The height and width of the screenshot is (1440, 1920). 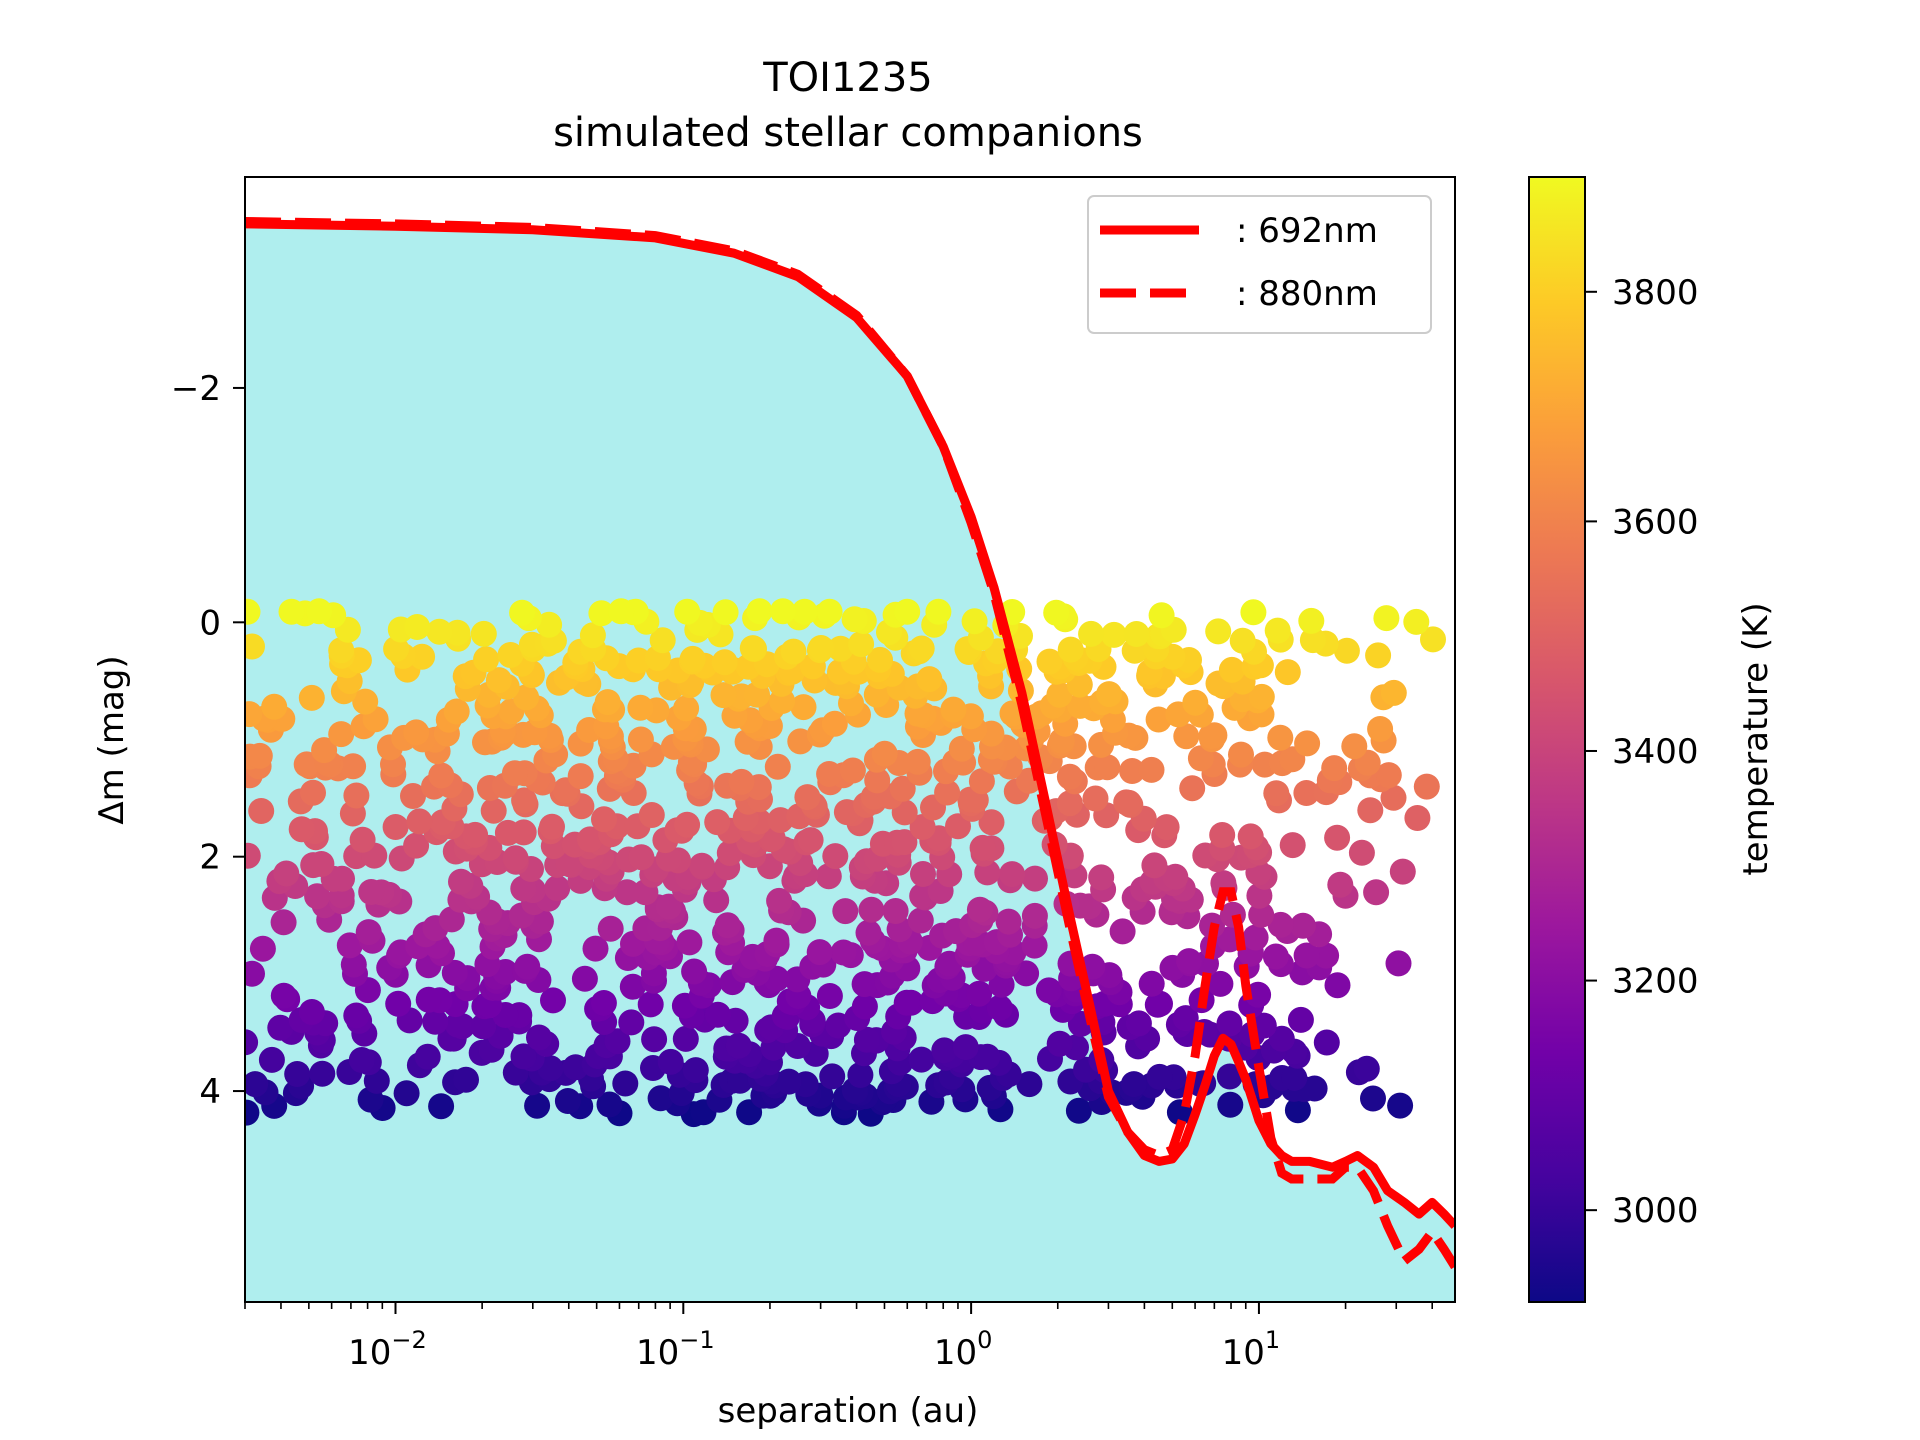 I want to click on x-tick-label: 10−2, so click(x=387, y=1349).